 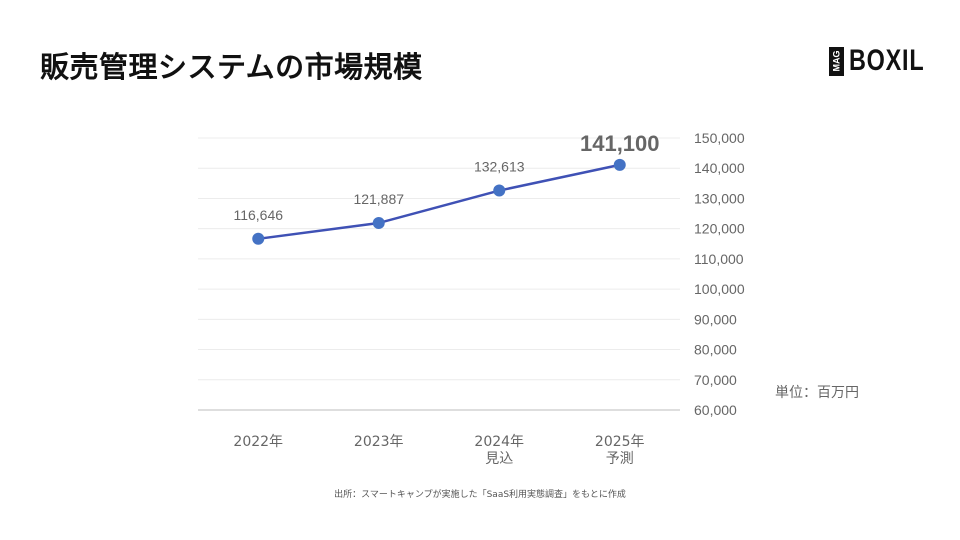 I want to click on boxil-wordmark: BOXIL, so click(x=887, y=60).